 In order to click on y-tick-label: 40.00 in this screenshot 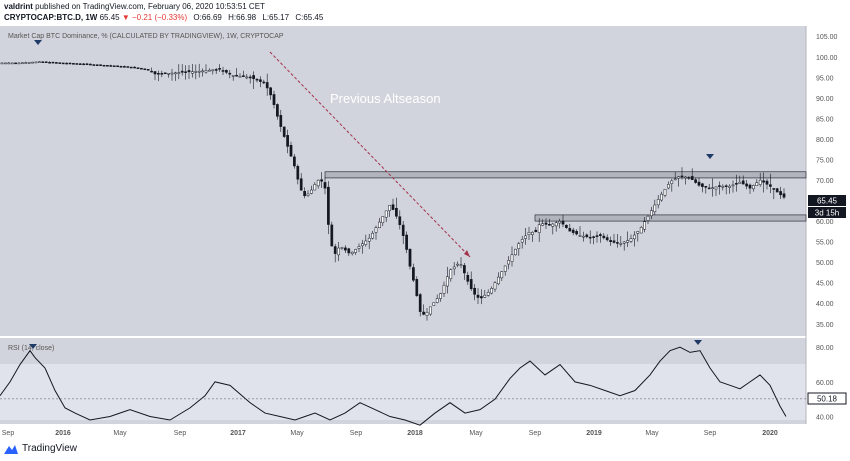, I will do `click(825, 304)`.